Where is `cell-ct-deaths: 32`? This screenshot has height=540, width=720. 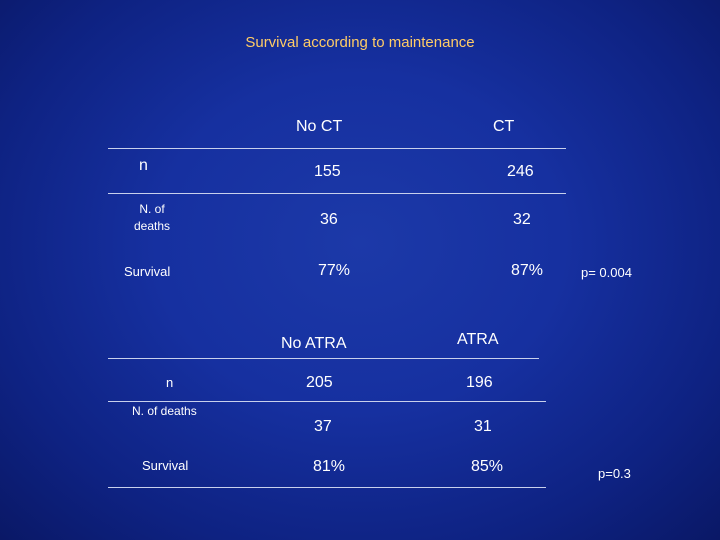 cell-ct-deaths: 32 is located at coordinates (522, 219).